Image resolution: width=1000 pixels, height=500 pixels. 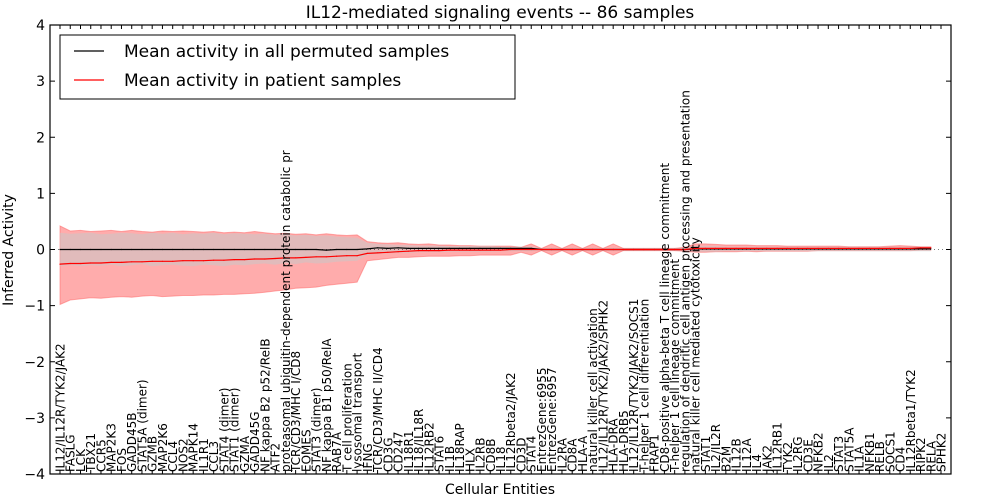 I want to click on x-tick-label: GZMA, so click(x=245, y=453).